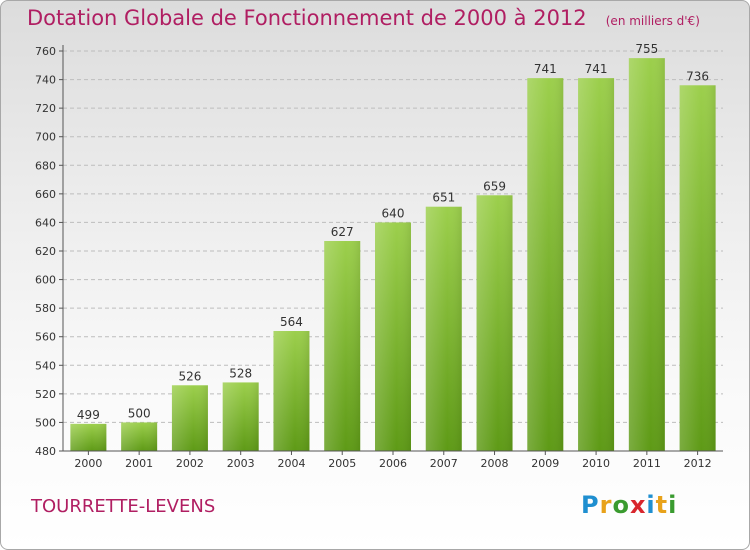 The image size is (750, 550). I want to click on bar-value-label: 528, so click(240, 373).